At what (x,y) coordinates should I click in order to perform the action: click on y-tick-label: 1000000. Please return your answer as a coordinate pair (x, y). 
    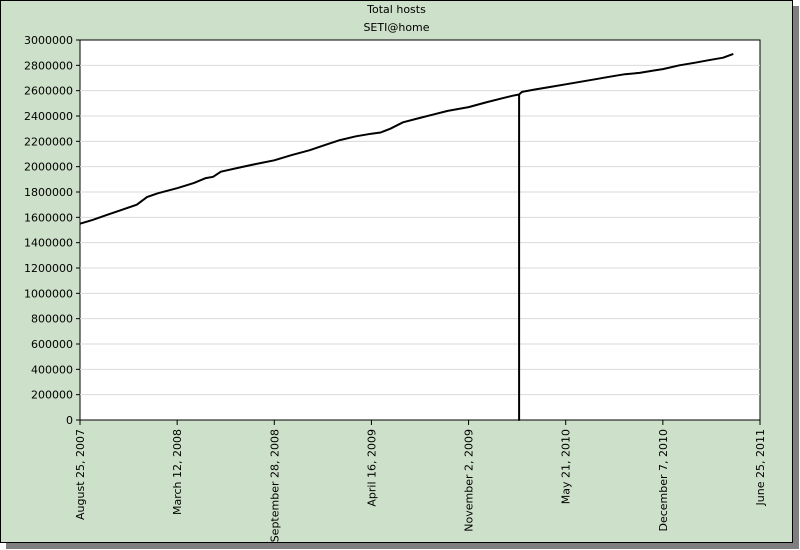
    Looking at the image, I should click on (48, 293).